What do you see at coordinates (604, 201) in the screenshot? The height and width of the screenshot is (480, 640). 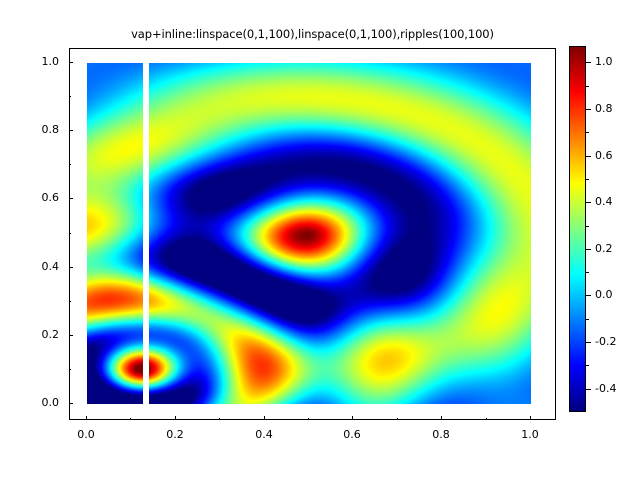 I see `colorbar-ticklabel-3: 0.4` at bounding box center [604, 201].